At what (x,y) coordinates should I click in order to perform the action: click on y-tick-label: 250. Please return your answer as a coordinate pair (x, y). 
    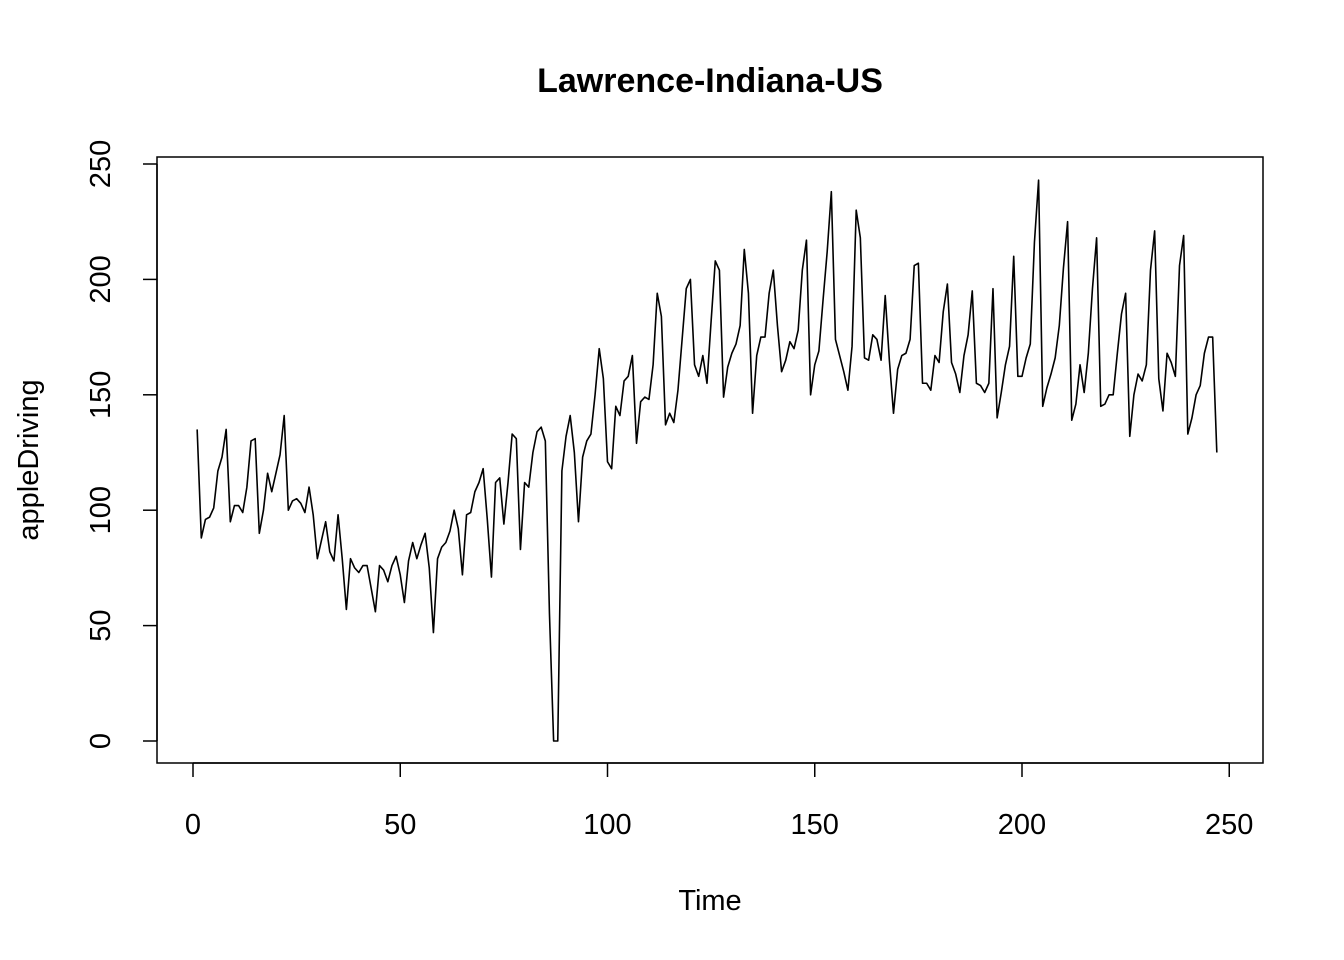
    Looking at the image, I should click on (101, 164).